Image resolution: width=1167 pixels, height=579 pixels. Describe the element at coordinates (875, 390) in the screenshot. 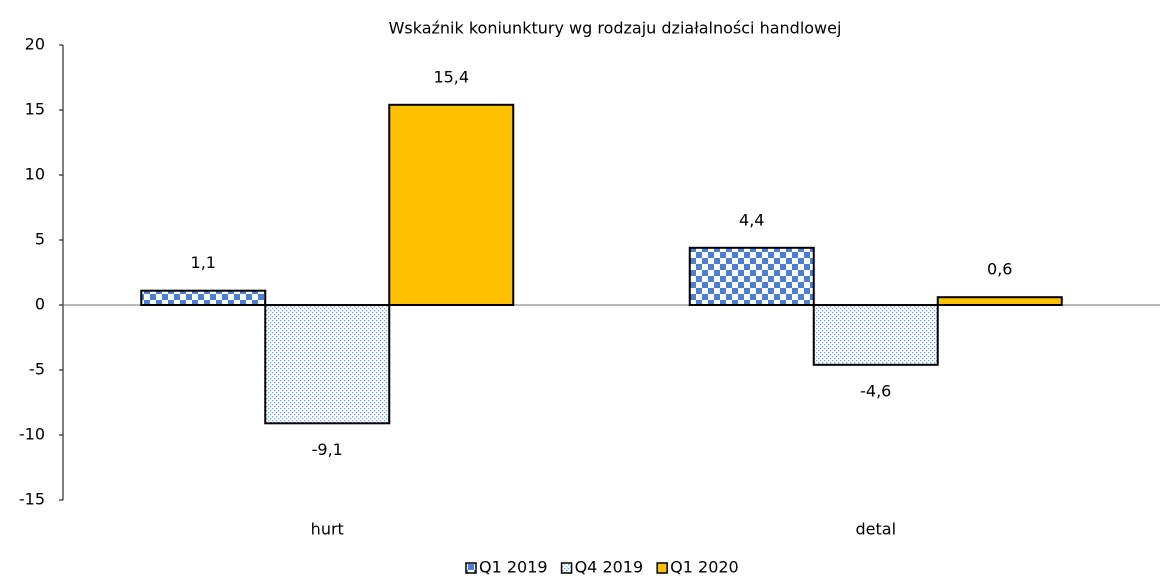

I see `value-label: -4,6` at that location.